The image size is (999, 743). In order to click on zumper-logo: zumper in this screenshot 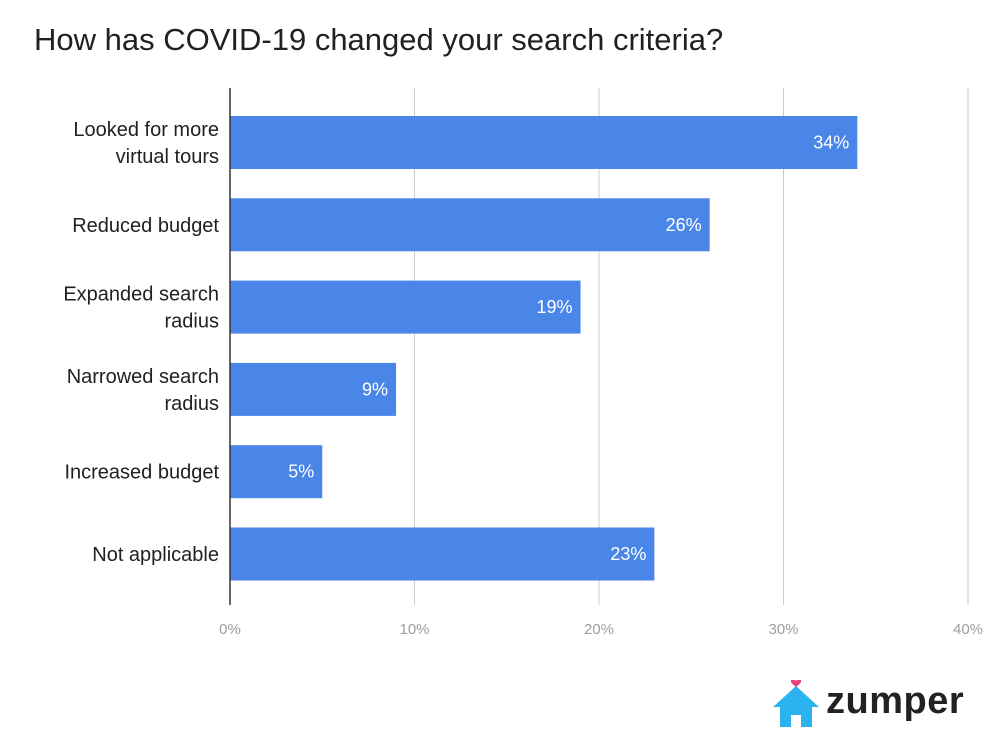, I will do `click(870, 705)`.